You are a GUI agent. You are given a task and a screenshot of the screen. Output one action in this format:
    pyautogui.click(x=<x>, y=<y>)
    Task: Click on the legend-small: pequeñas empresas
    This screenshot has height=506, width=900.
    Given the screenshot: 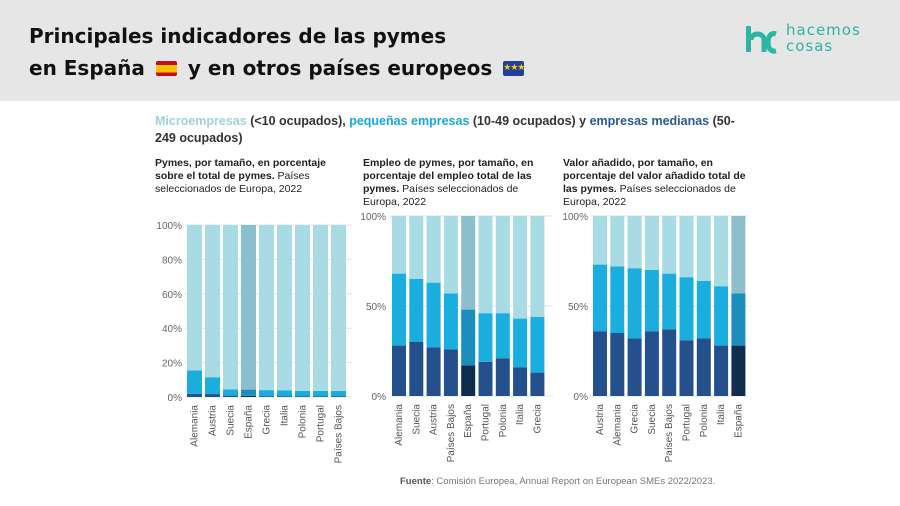 What is the action you would take?
    pyautogui.click(x=409, y=121)
    